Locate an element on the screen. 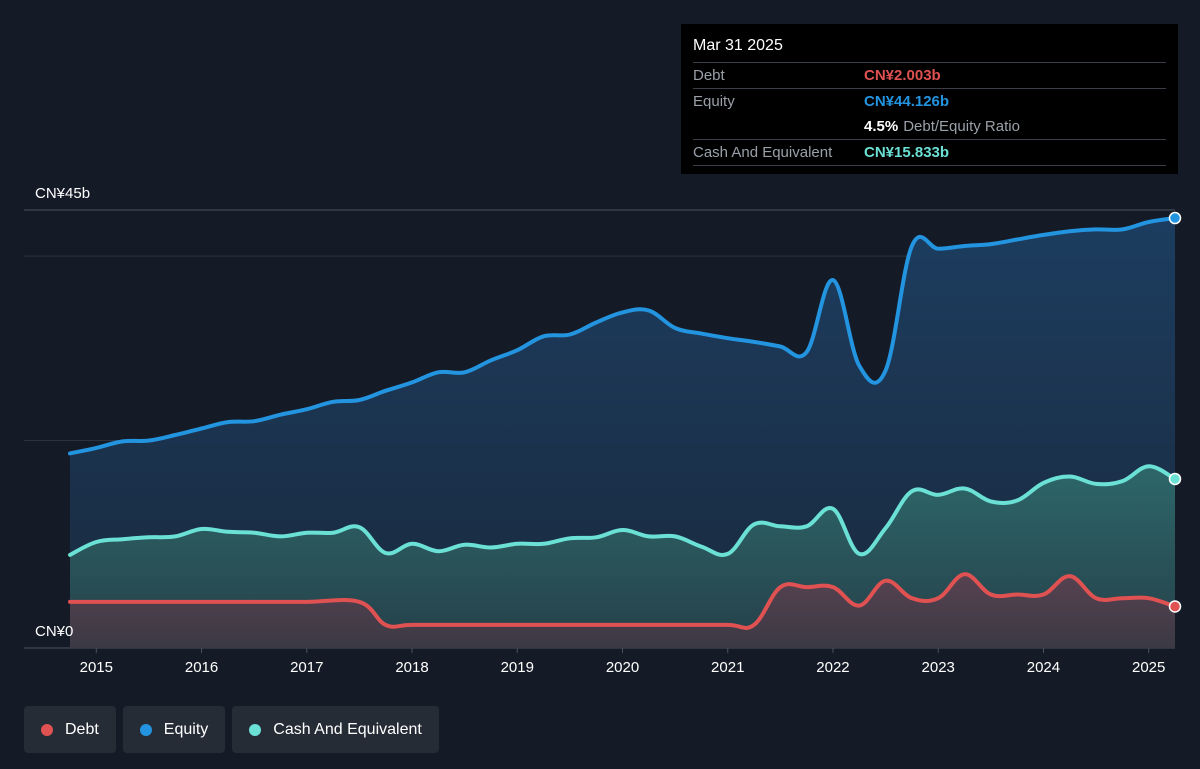  legend-item-equity: Equity is located at coordinates (174, 729).